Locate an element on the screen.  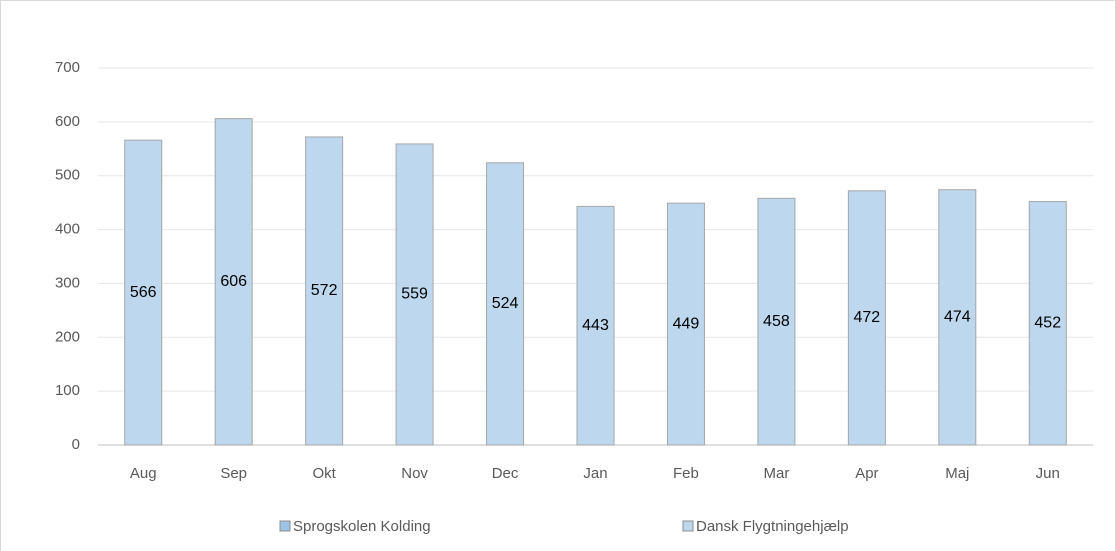
x-tick-label: Nov is located at coordinates (414, 473).